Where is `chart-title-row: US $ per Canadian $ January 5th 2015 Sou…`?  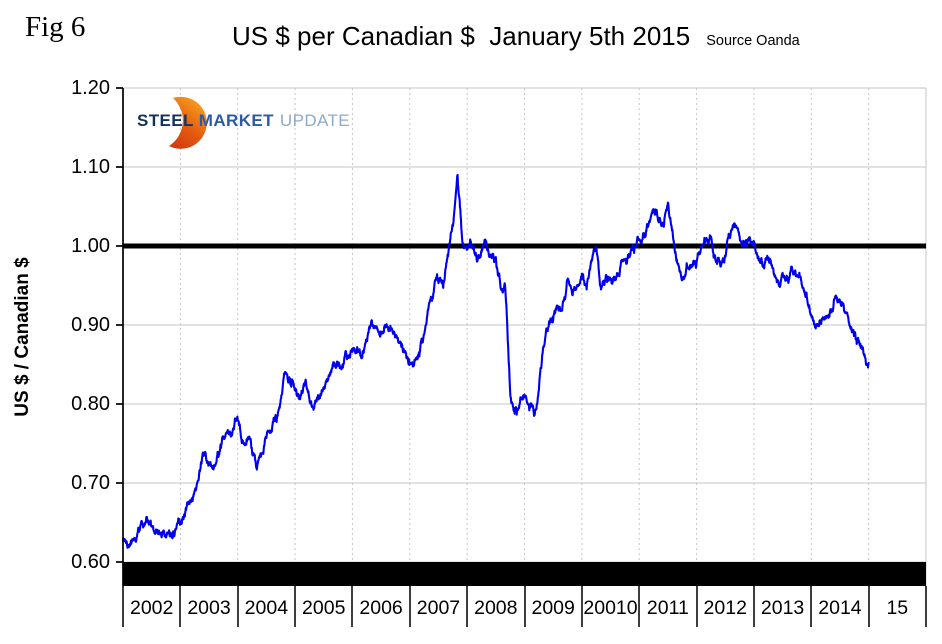
chart-title-row: US $ per Canadian $ January 5th 2015 Sou… is located at coordinates (516, 36).